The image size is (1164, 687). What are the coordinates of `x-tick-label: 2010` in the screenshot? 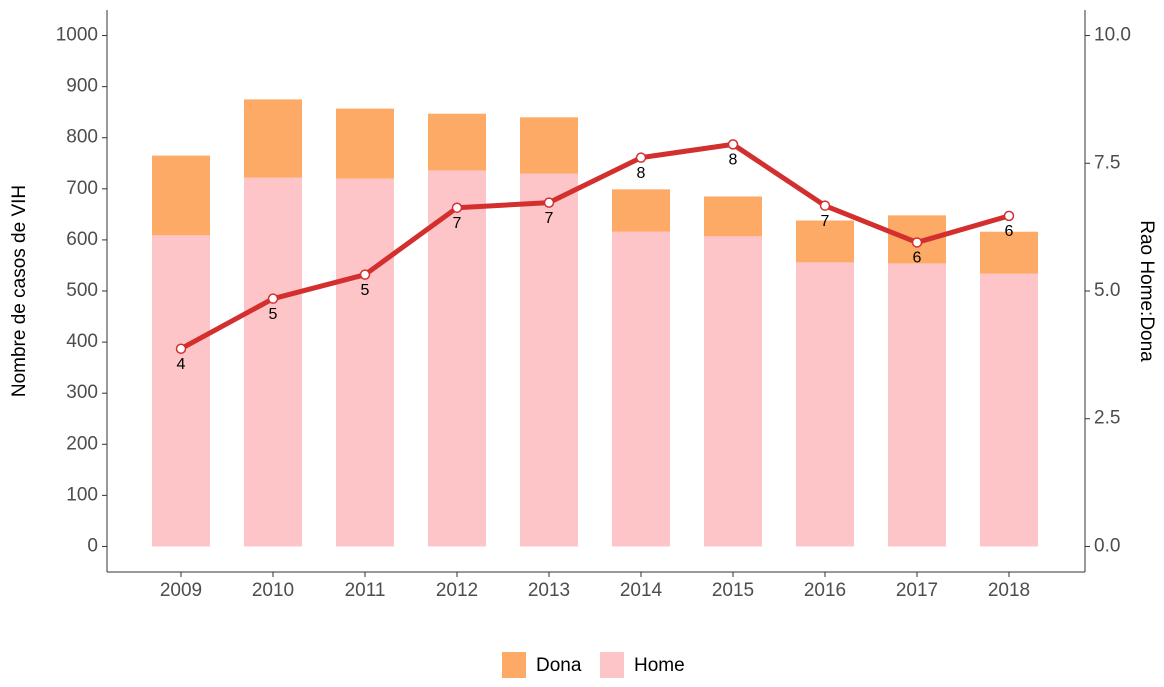 It's located at (273, 590).